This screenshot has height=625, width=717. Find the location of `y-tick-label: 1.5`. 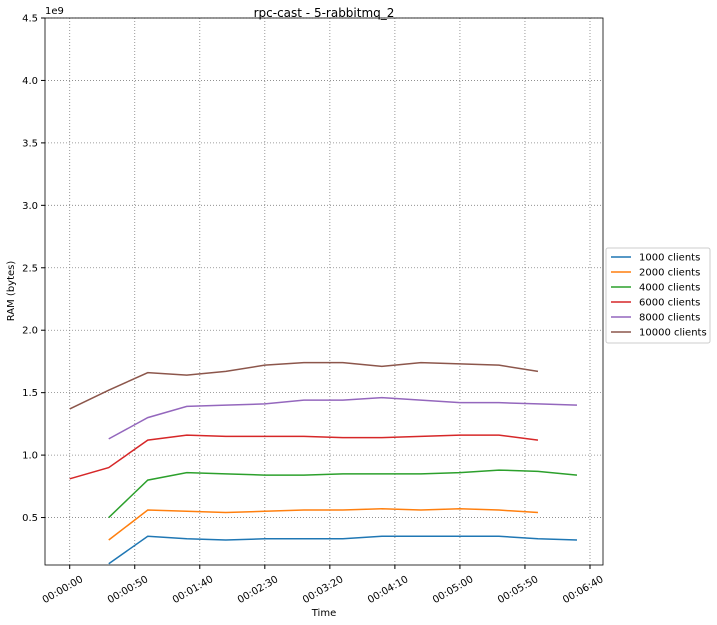

y-tick-label: 1.5 is located at coordinates (30, 393).